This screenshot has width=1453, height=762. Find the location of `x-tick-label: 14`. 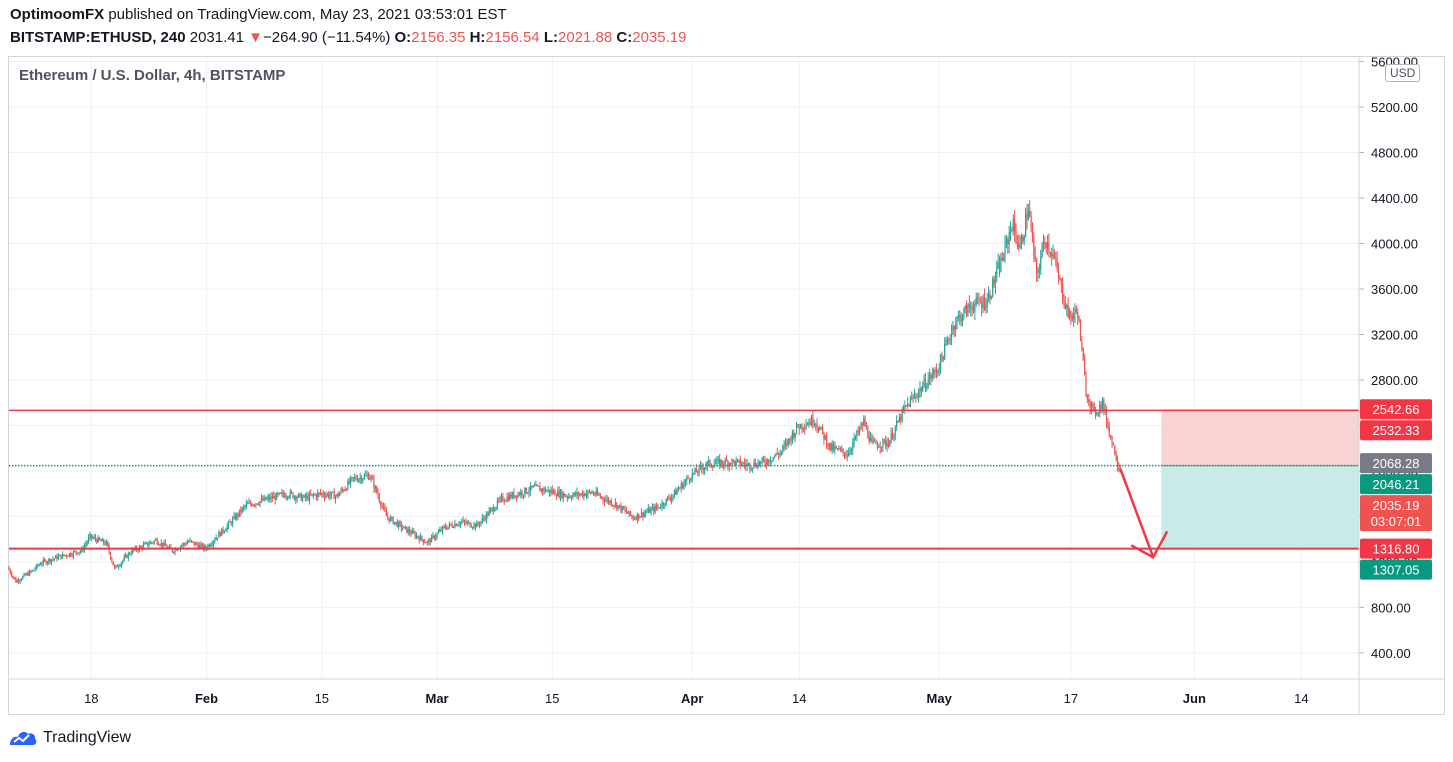

x-tick-label: 14 is located at coordinates (1301, 698).